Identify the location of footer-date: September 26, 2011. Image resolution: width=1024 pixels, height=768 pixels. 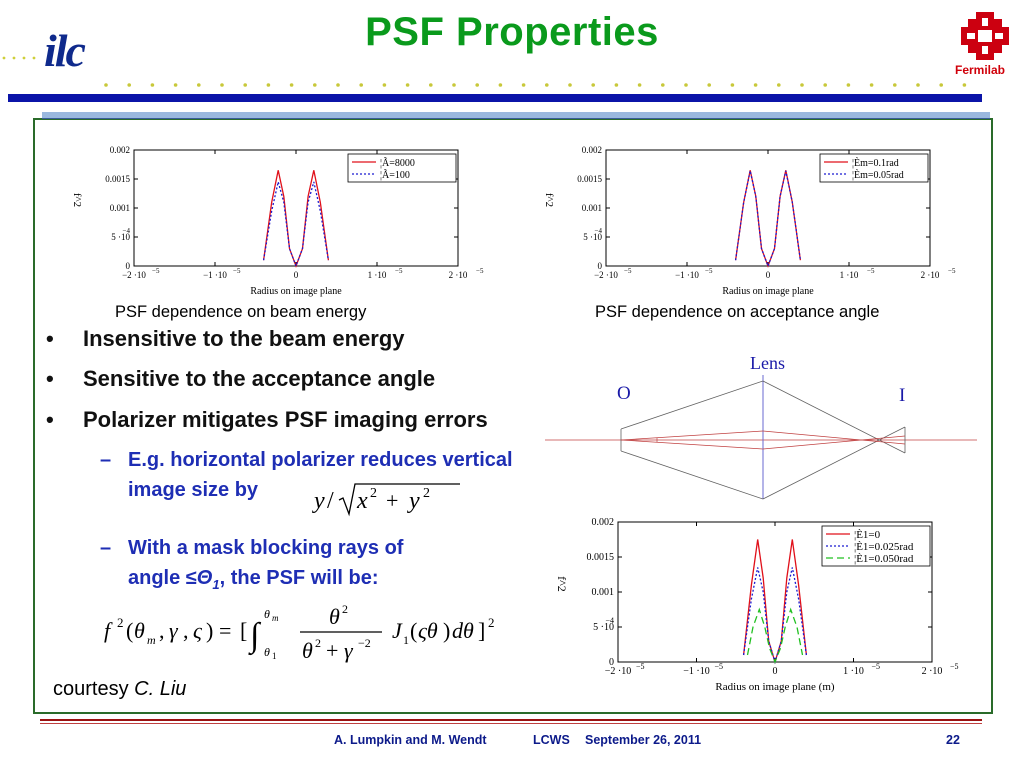
(643, 740).